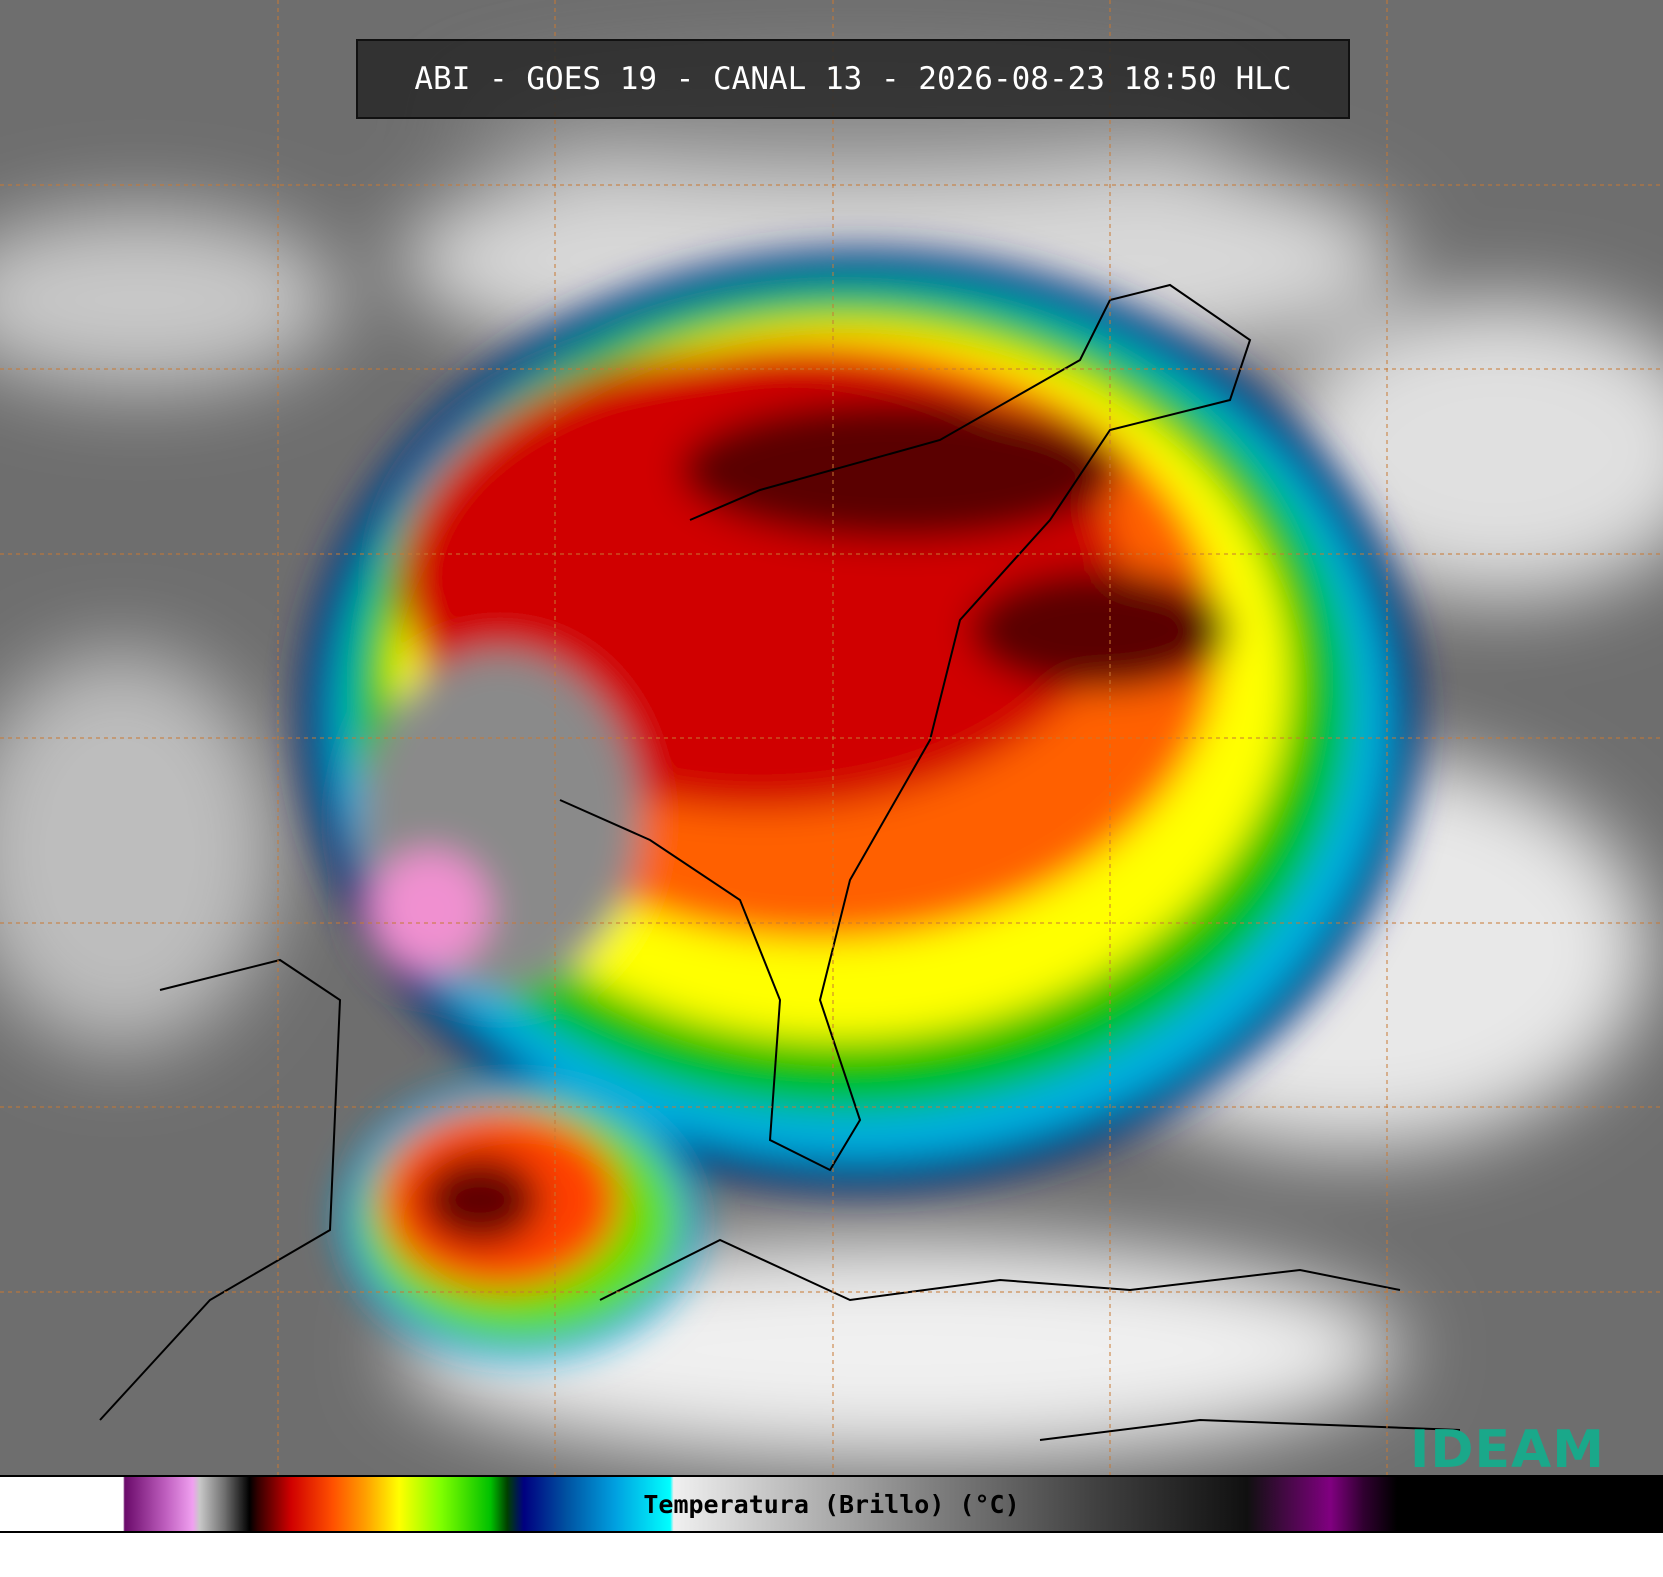 Image resolution: width=1663 pixels, height=1577 pixels. I want to click on tick-label: 25, so click(1138, 1560).